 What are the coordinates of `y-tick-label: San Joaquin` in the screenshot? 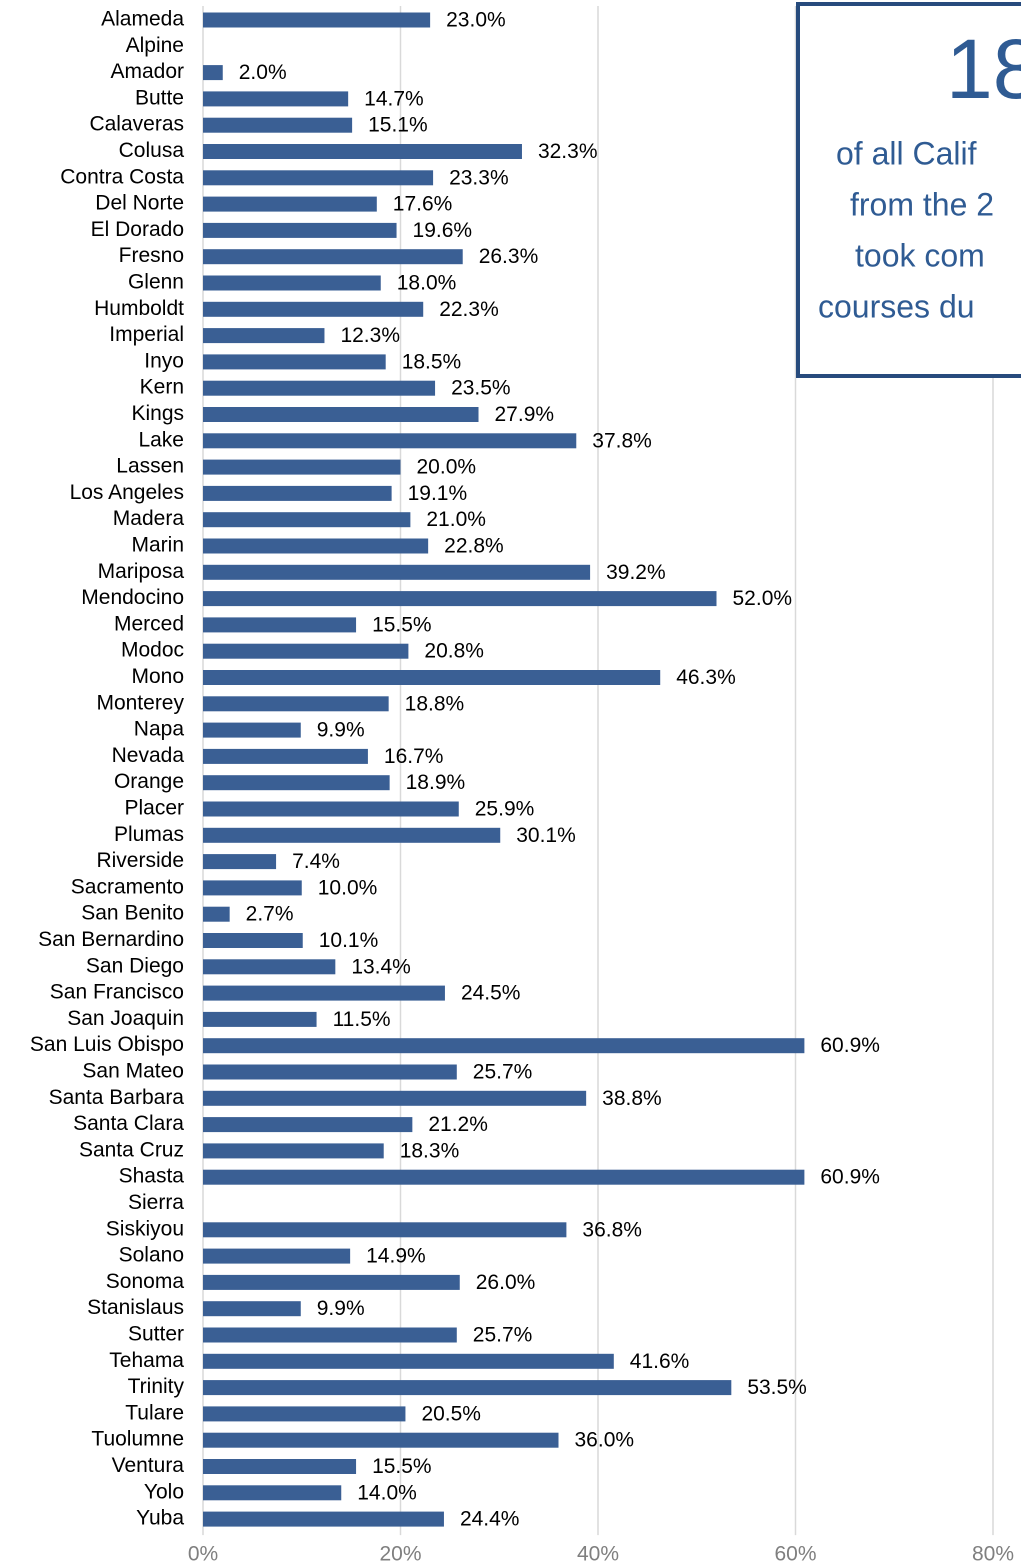 It's located at (125, 1018).